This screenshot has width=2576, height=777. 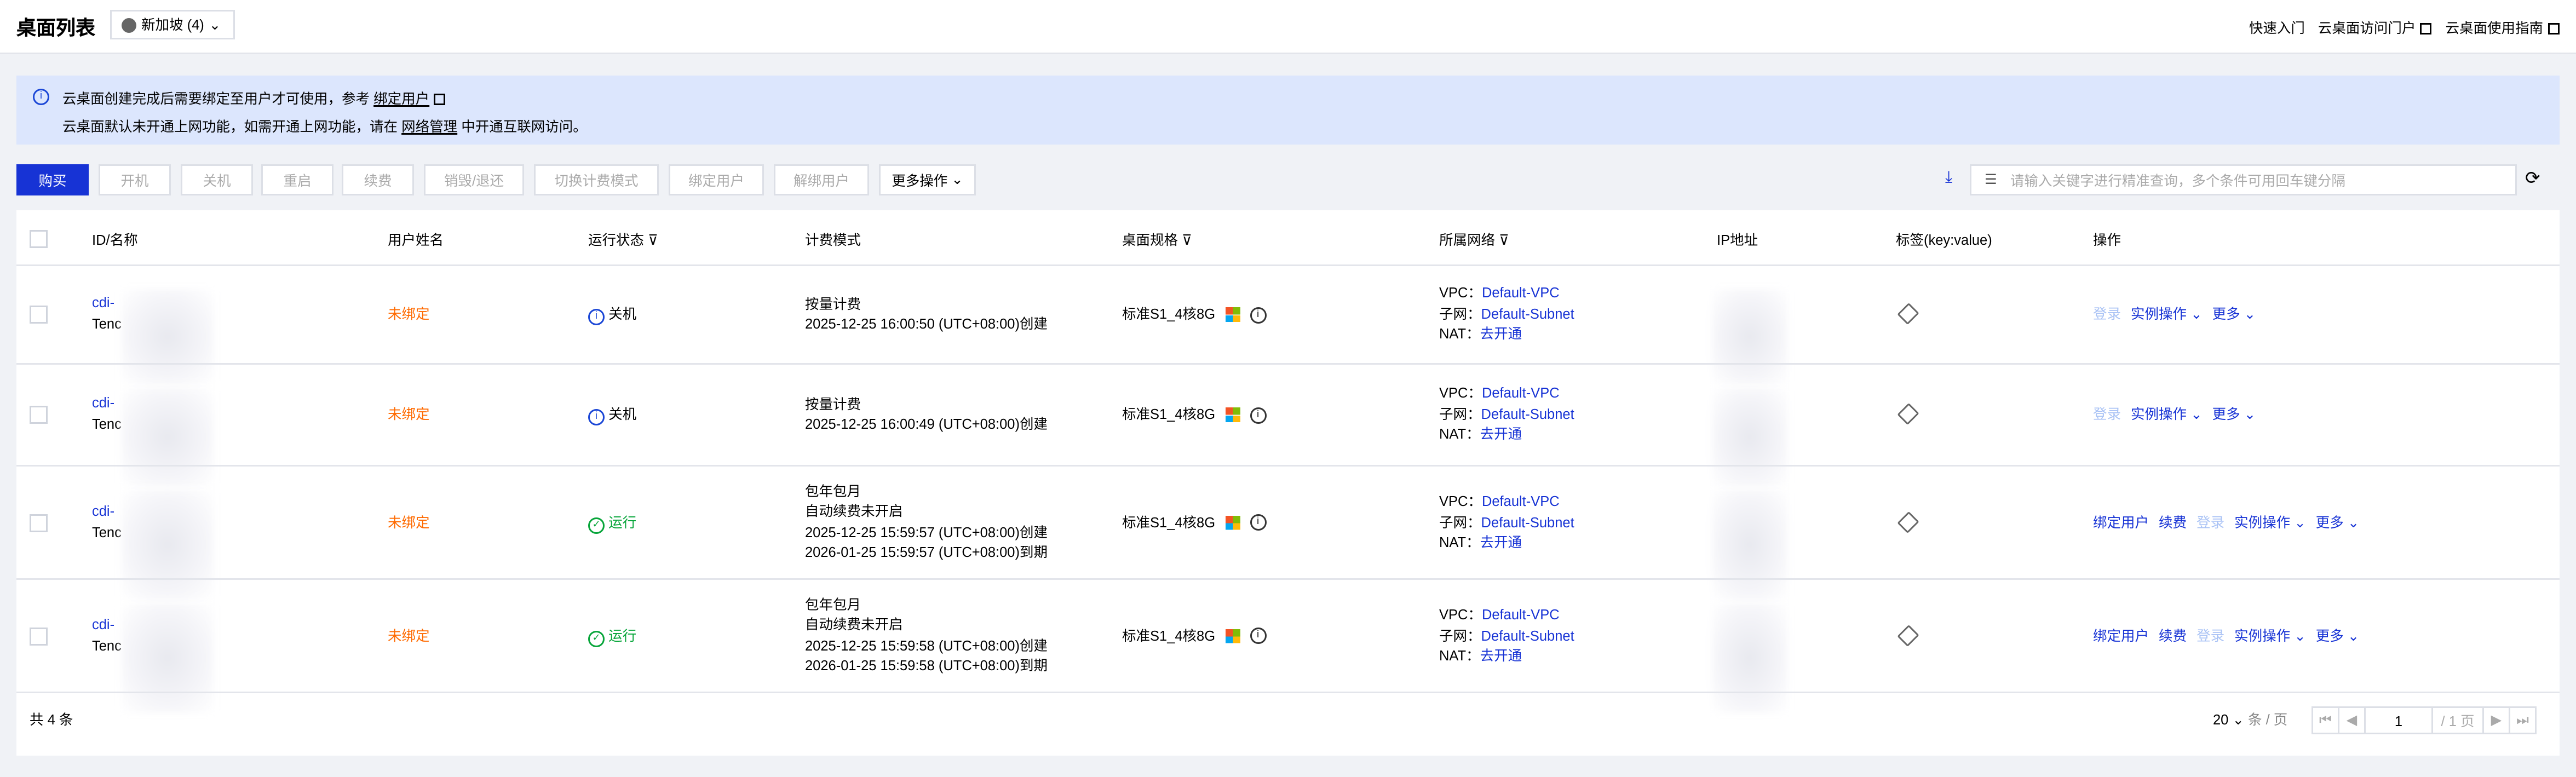 I want to click on more-actions-button: 更多操作 ⌄, so click(x=928, y=179).